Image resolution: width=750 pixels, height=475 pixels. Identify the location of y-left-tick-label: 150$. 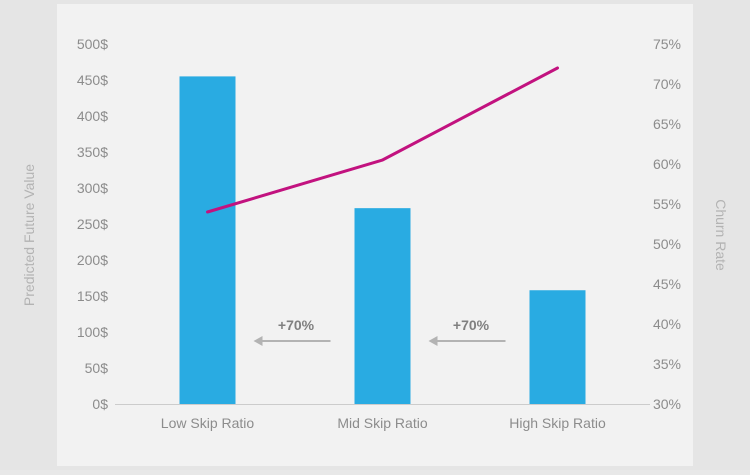
(92, 296).